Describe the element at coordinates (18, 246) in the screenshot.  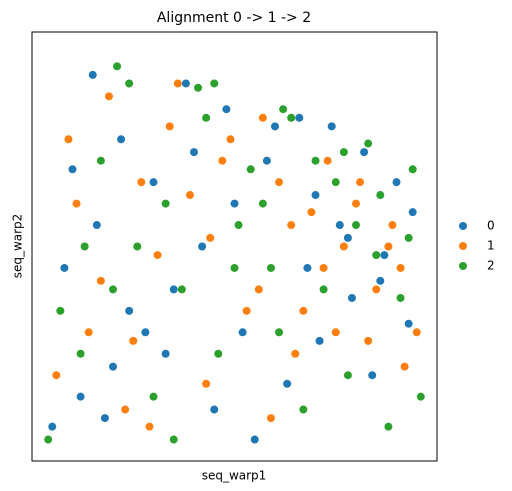
I see `y-axis-label: seq_warp2` at that location.